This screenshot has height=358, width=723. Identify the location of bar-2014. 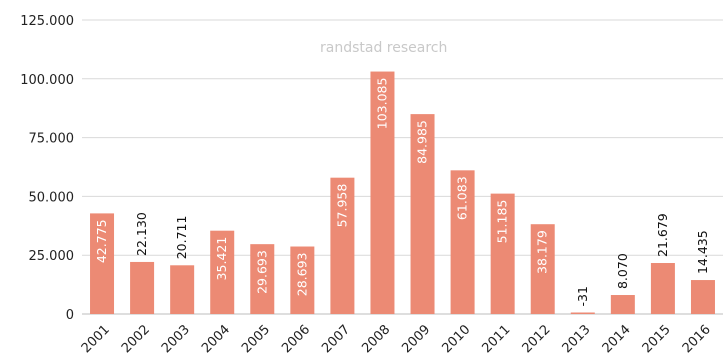
(622, 304).